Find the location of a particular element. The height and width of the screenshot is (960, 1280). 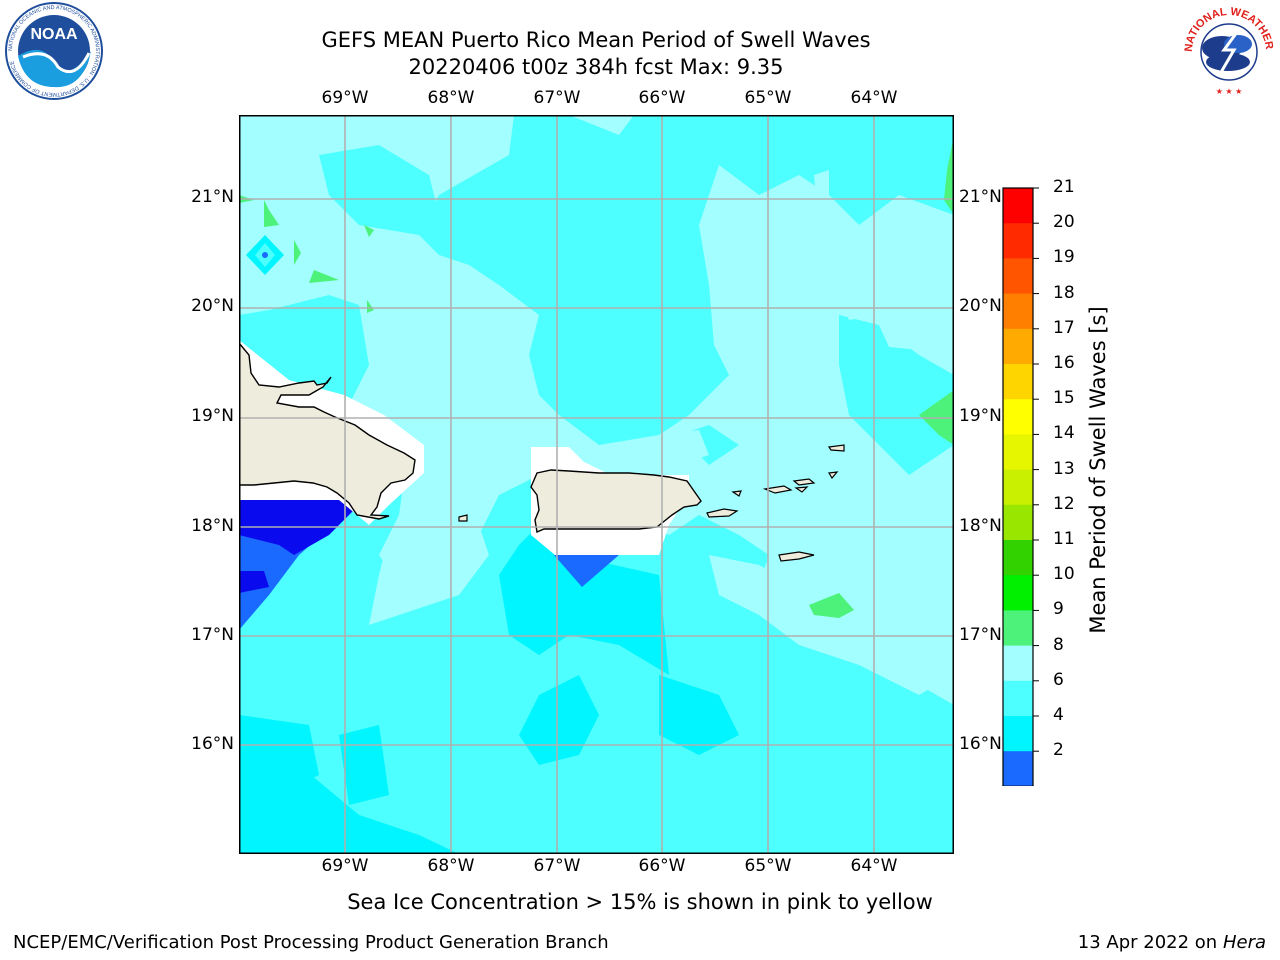

svg-text: NOAA is located at coordinates (54, 34).